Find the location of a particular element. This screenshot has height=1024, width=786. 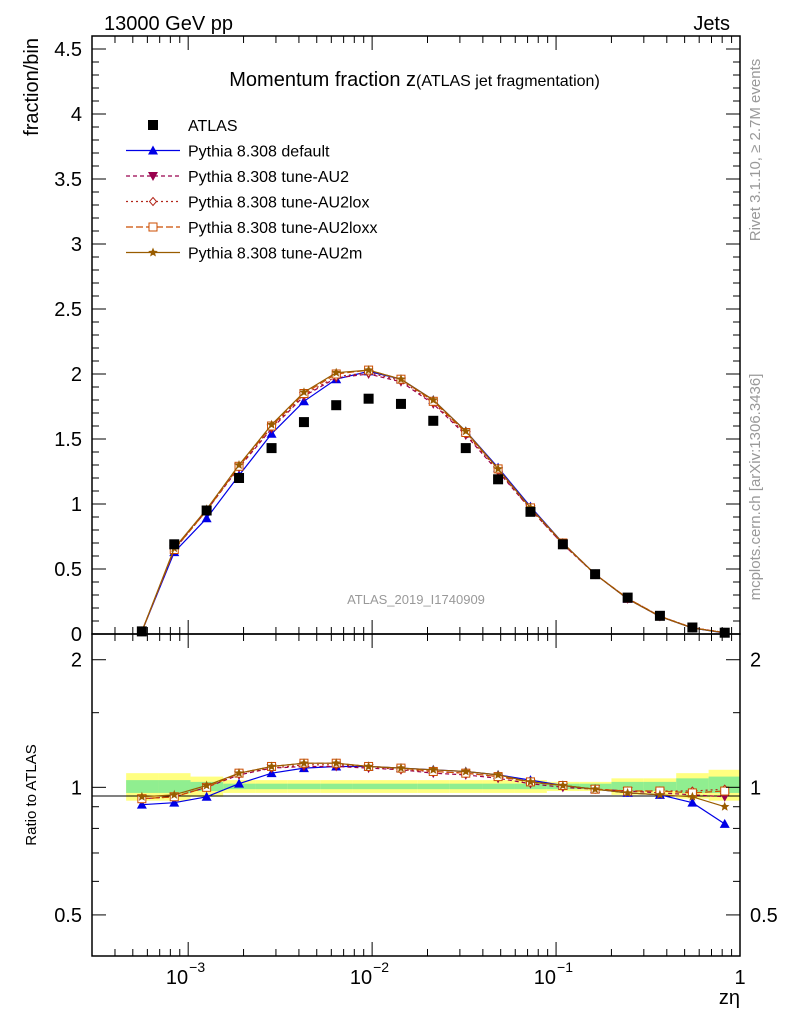

legend-entry-default: Pythia 8.308 default is located at coordinates (228, 152).